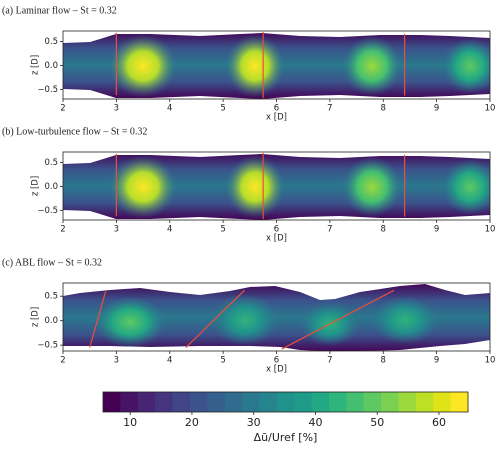 This screenshot has height=451, width=500. Describe the element at coordinates (286, 437) in the screenshot. I see `colorbar-label: Δũ/Uref [%]` at that location.